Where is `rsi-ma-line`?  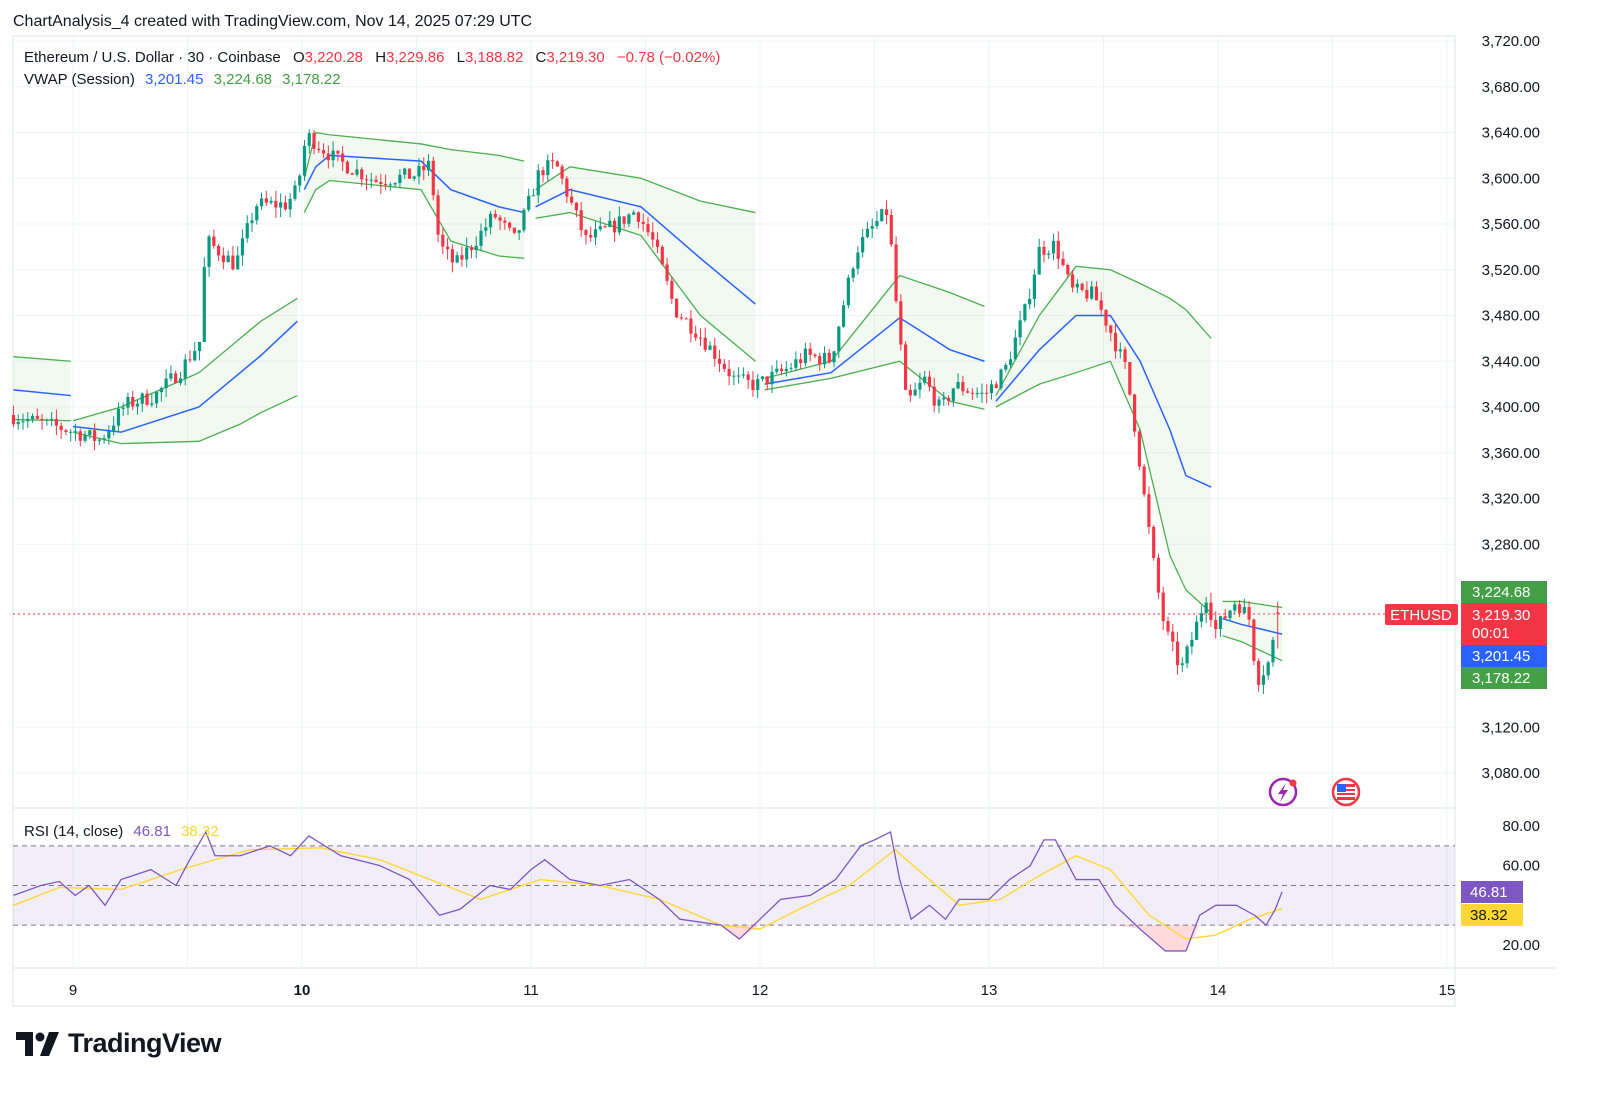
rsi-ma-line is located at coordinates (648, 893).